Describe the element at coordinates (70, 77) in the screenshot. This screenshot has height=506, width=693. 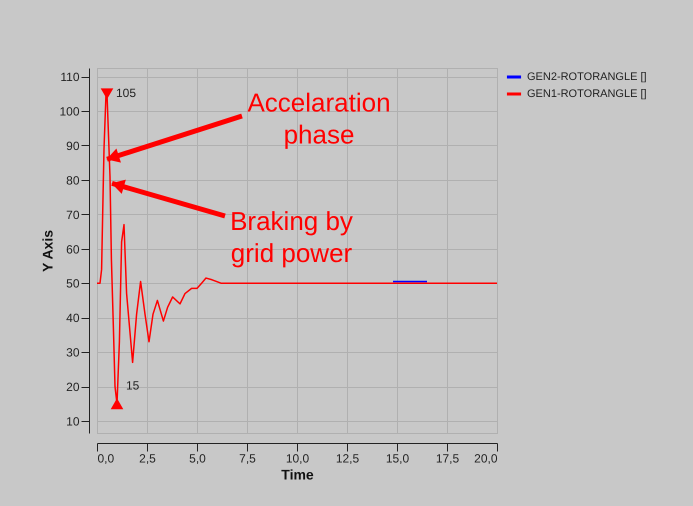
I see `y-tick-label: 110` at that location.